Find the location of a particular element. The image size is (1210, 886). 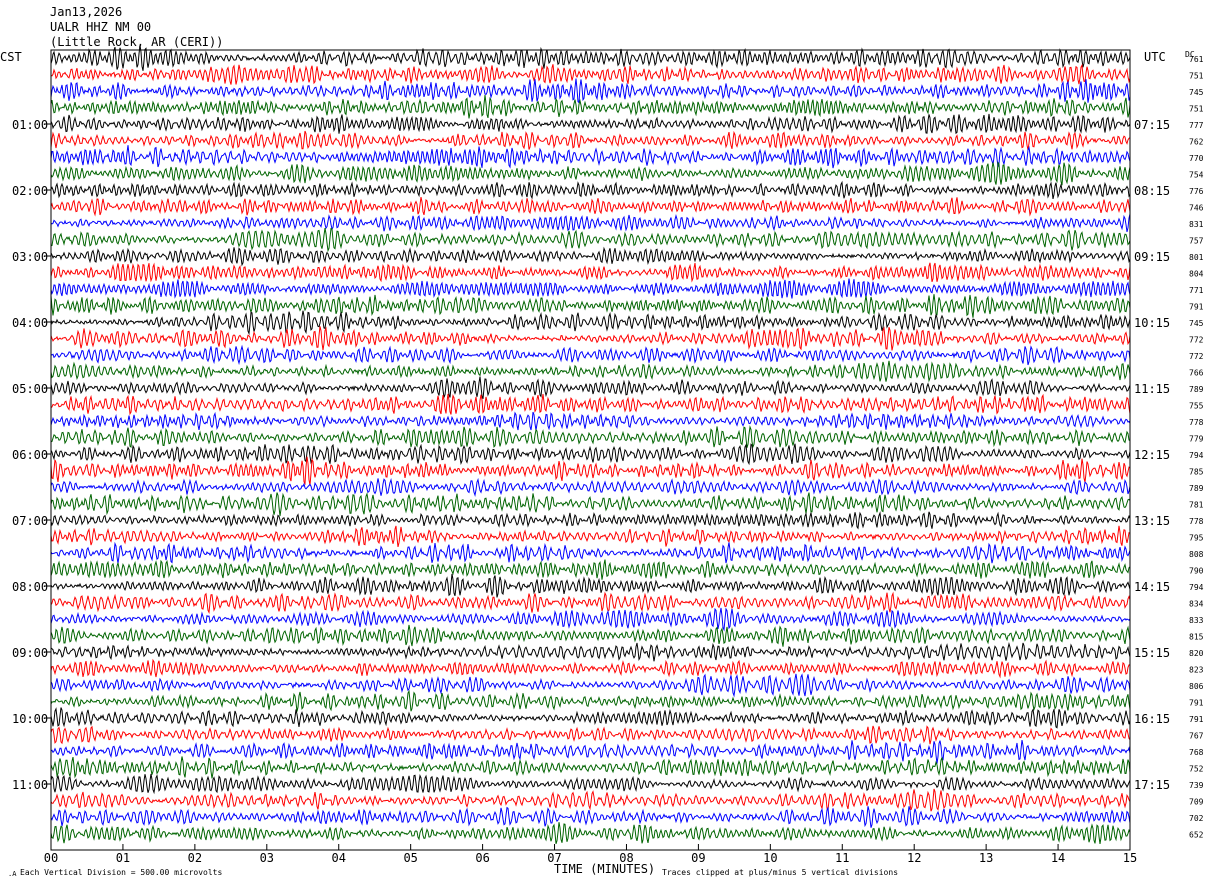

dc-offset-label: 831 is located at coordinates (1196, 224).